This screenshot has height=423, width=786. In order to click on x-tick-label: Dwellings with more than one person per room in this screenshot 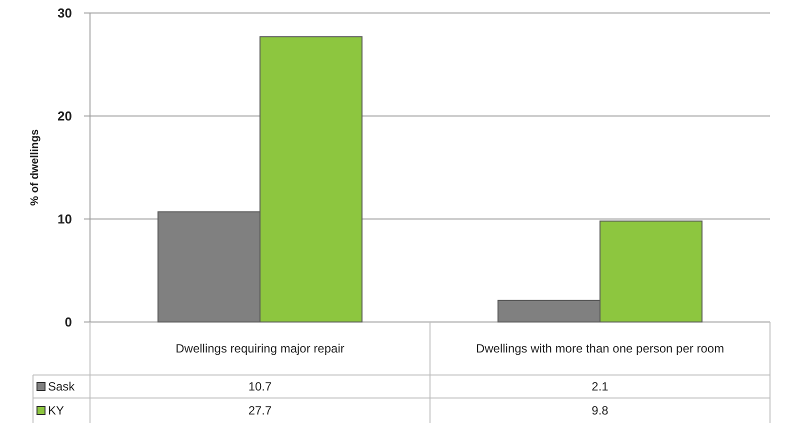, I will do `click(600, 349)`.